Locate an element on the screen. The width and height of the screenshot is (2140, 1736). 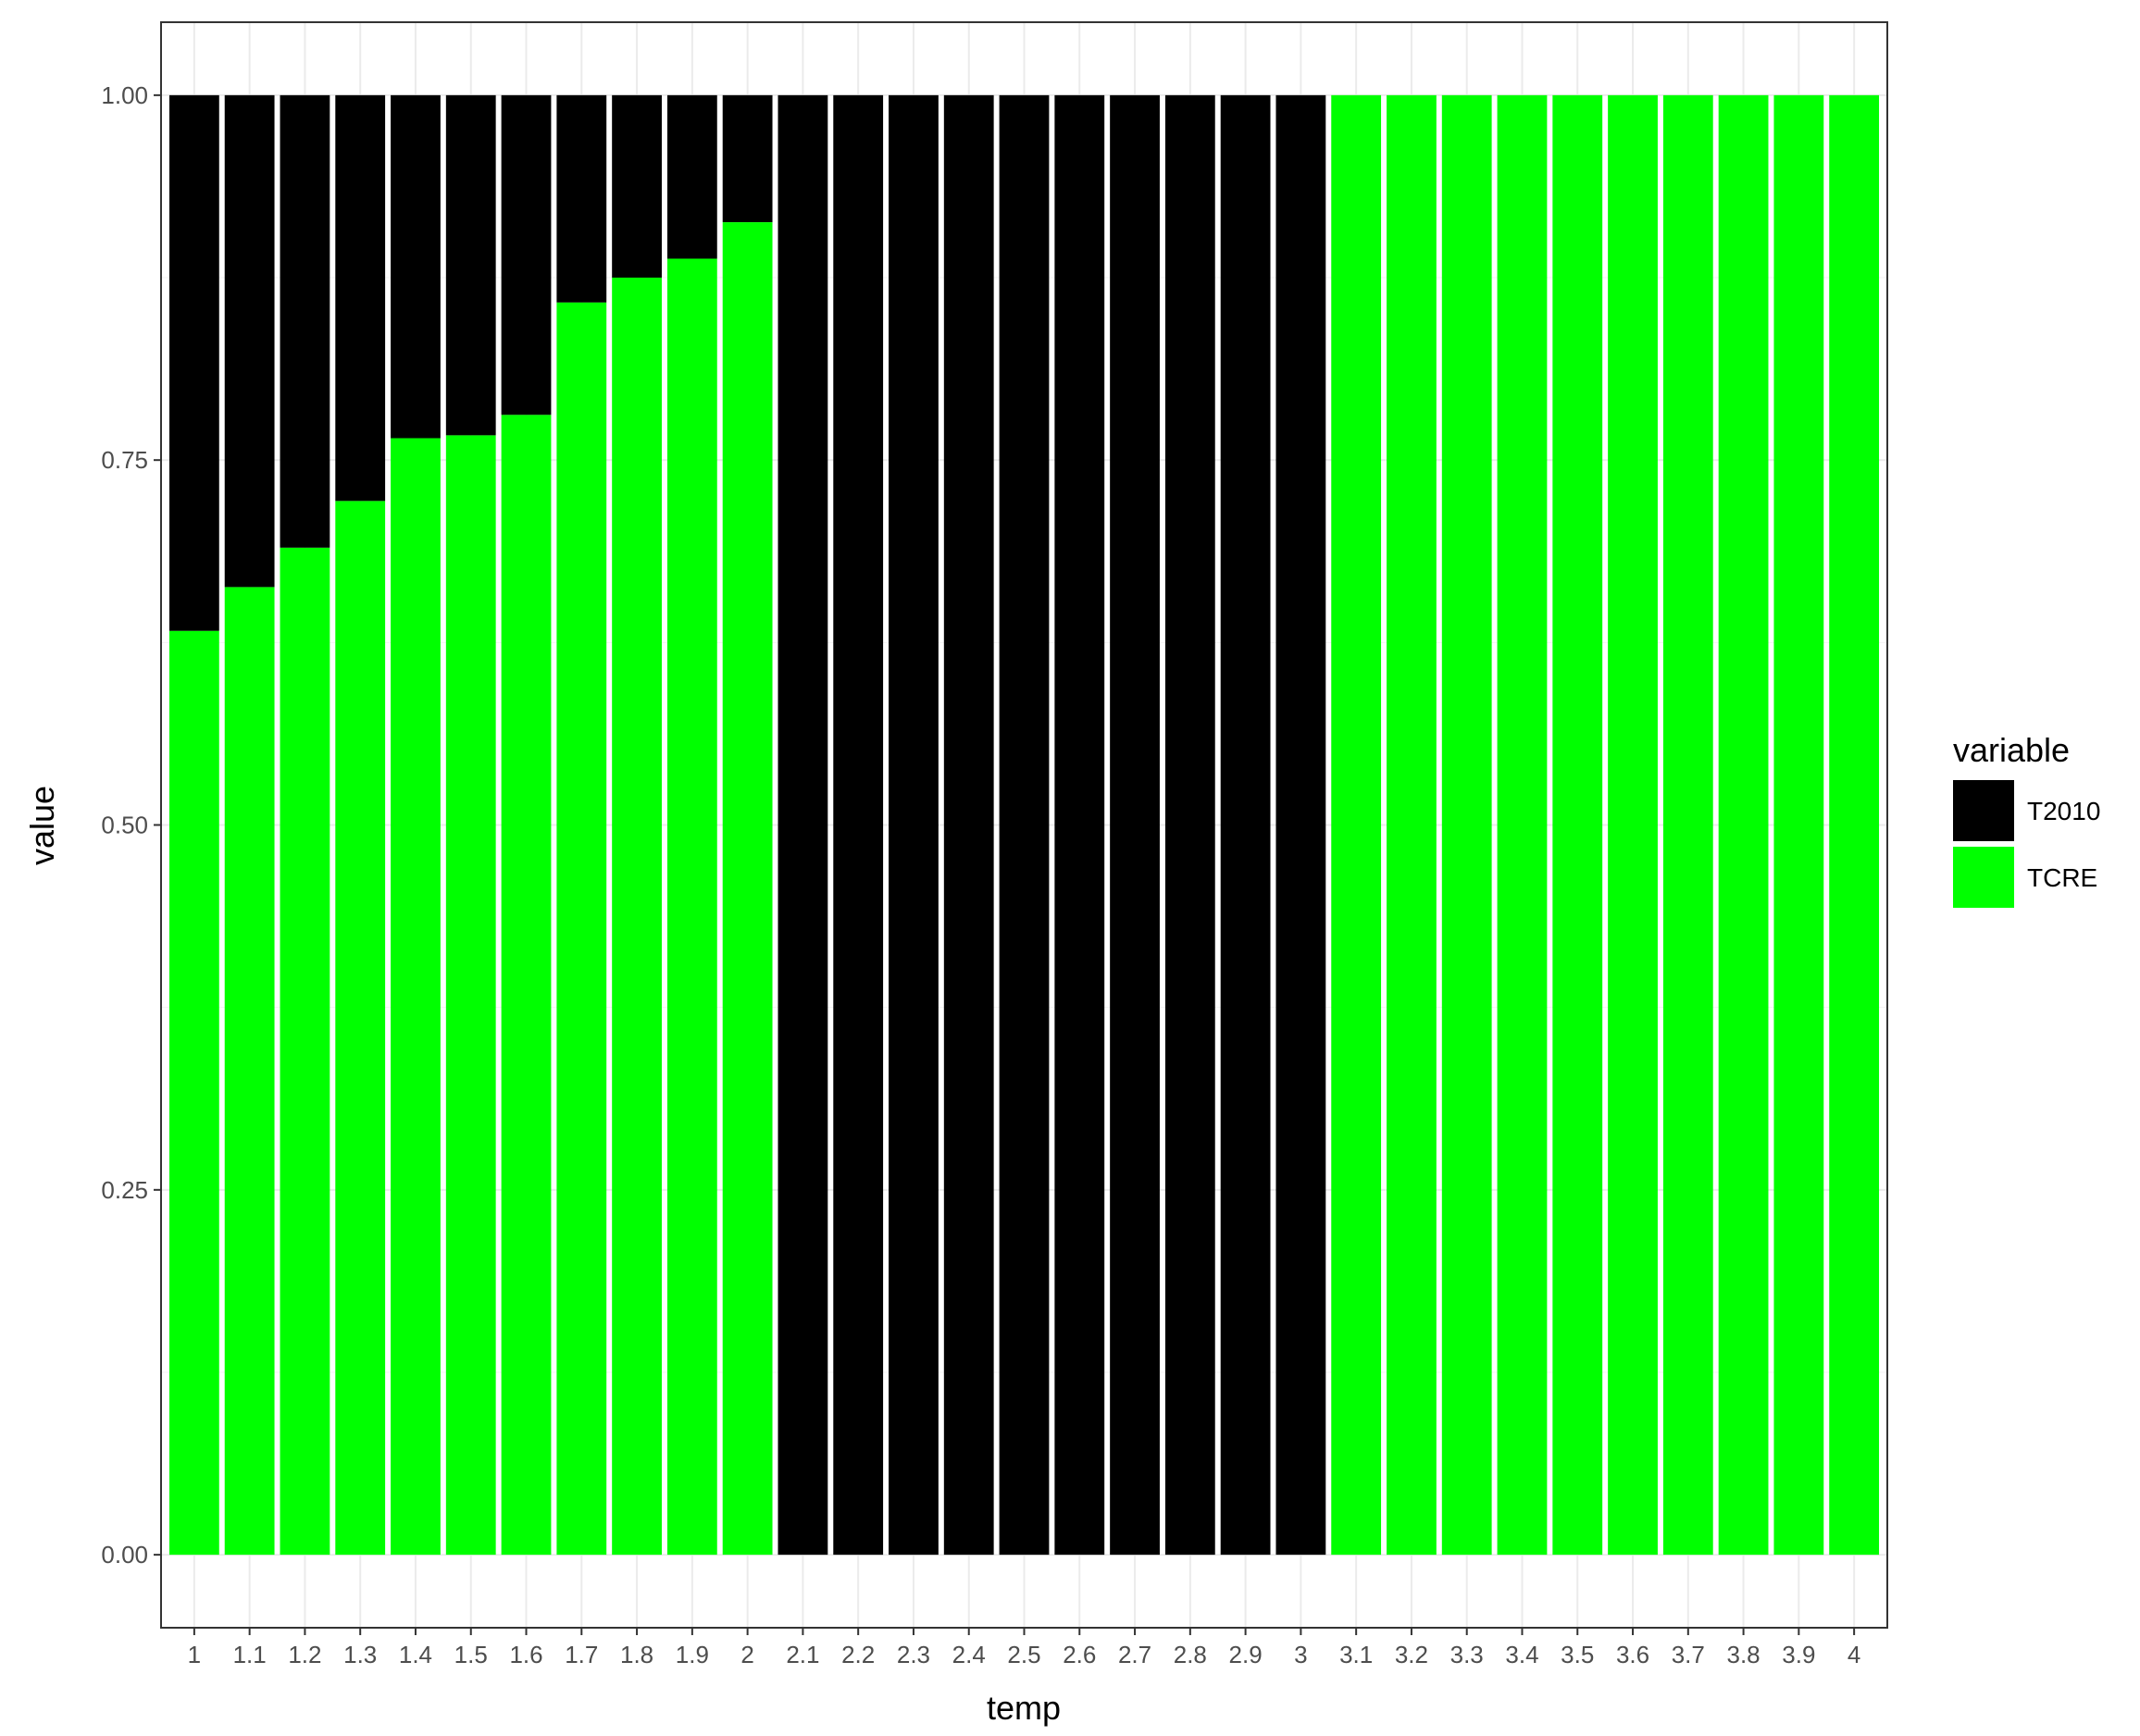
bar-t2010-1.2 is located at coordinates (305, 321).